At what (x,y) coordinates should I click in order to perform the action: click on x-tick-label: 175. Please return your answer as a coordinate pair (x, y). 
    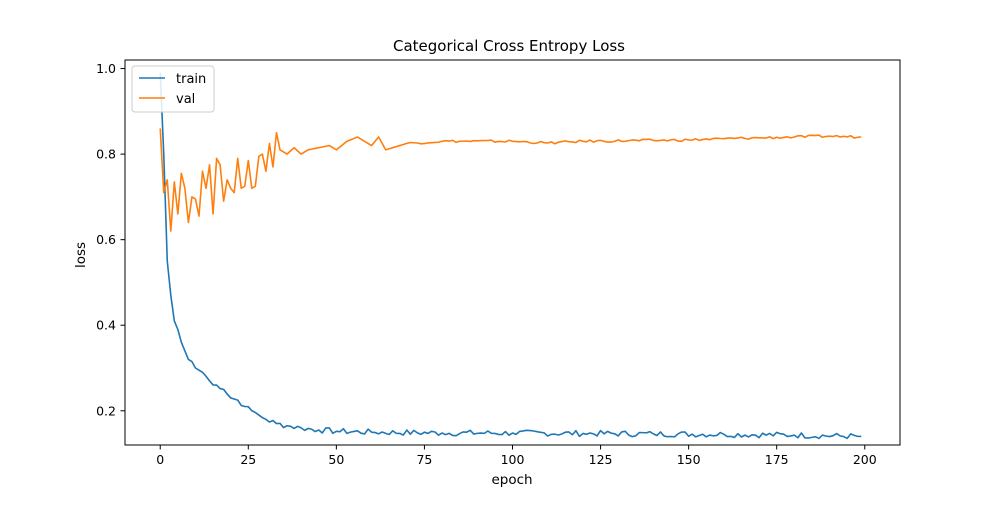
    Looking at the image, I should click on (777, 459).